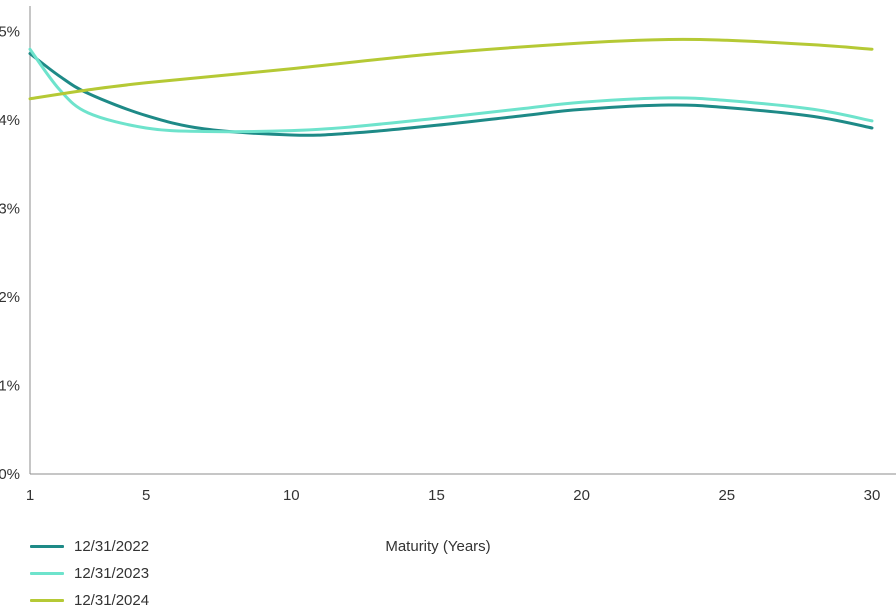 Image resolution: width=896 pixels, height=614 pixels. Describe the element at coordinates (146, 495) in the screenshot. I see `x-tick-label: 5` at that location.